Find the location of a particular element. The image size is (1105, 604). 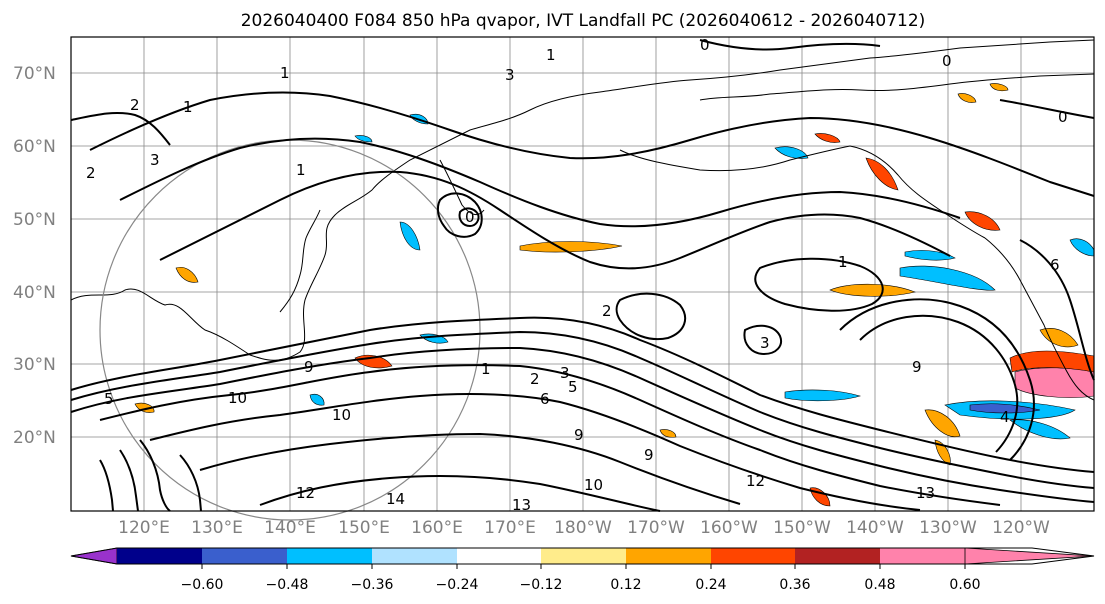

lon-label: 130°E is located at coordinates (217, 528).